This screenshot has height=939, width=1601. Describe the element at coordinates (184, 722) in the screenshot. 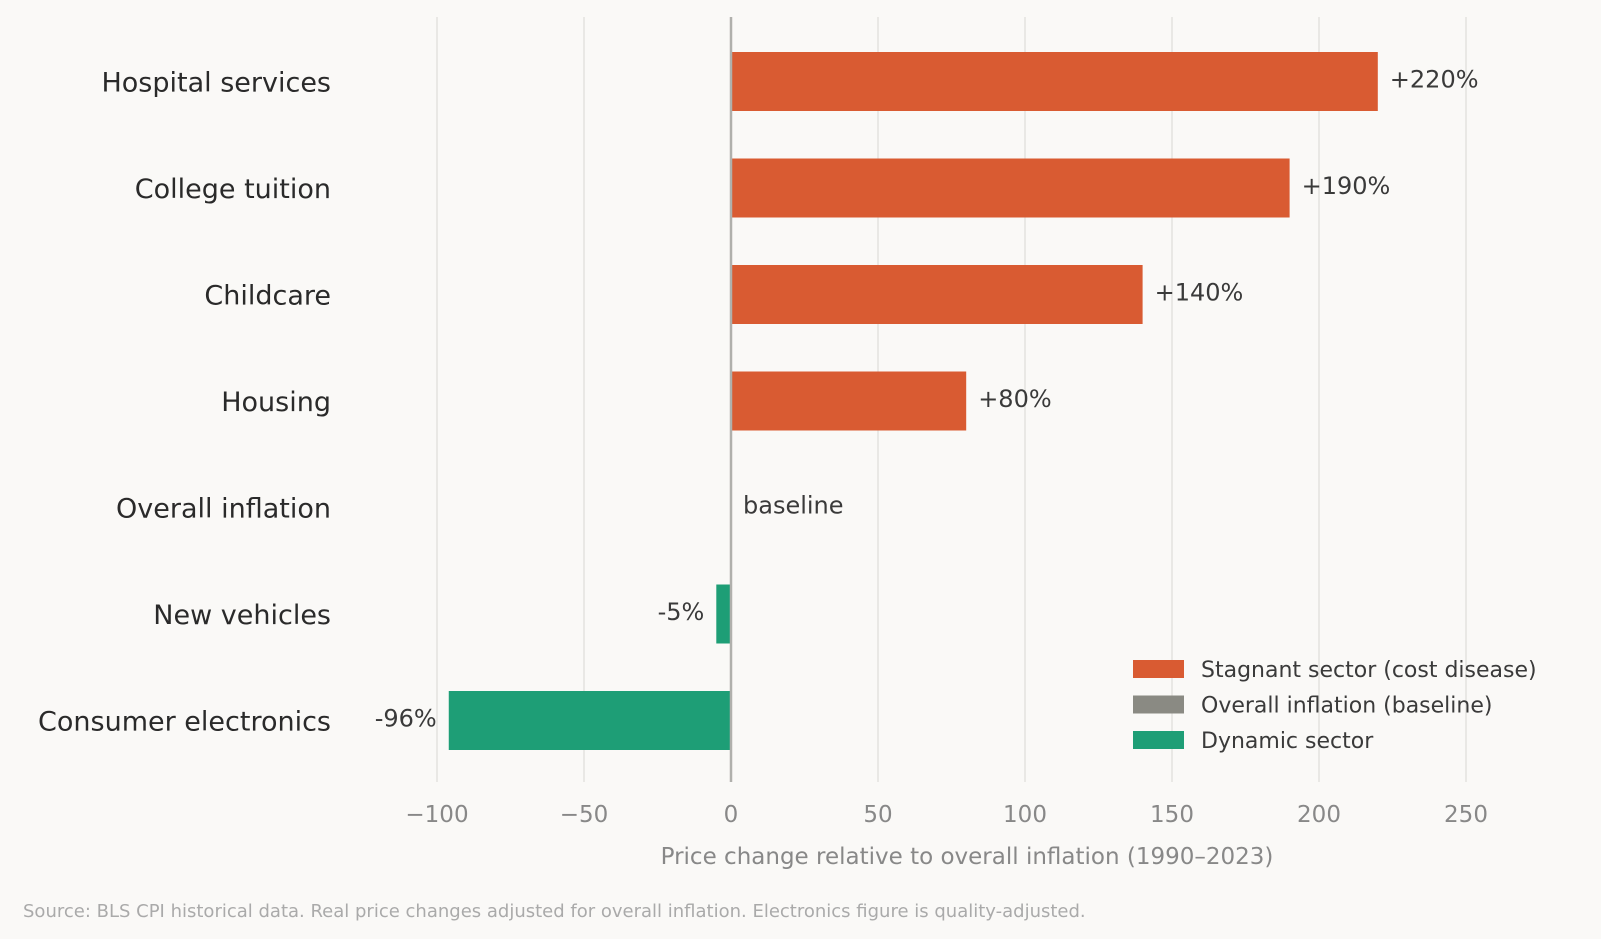

I see `category-label: Consumer electronics` at that location.